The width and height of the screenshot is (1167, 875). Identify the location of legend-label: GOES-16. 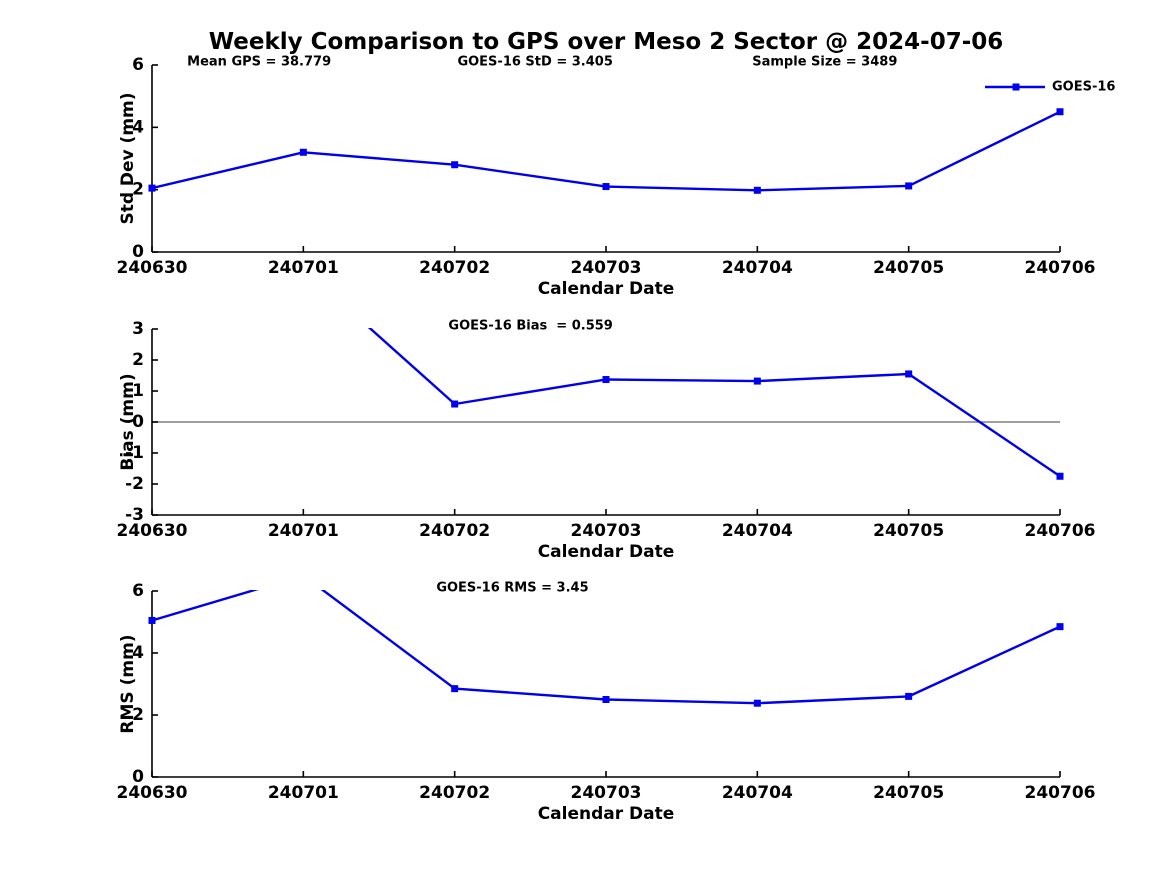
(1083, 87).